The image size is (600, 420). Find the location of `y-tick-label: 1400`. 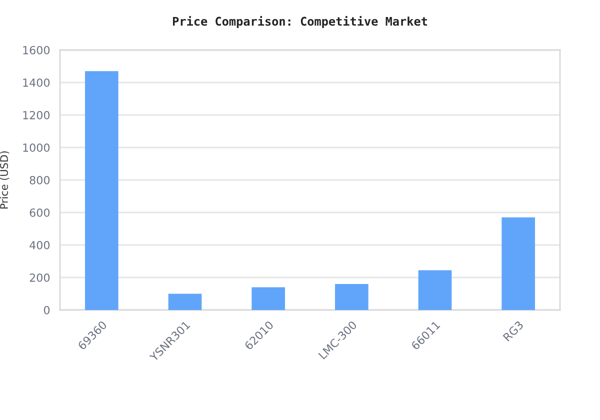

y-tick-label: 1400 is located at coordinates (36, 82).